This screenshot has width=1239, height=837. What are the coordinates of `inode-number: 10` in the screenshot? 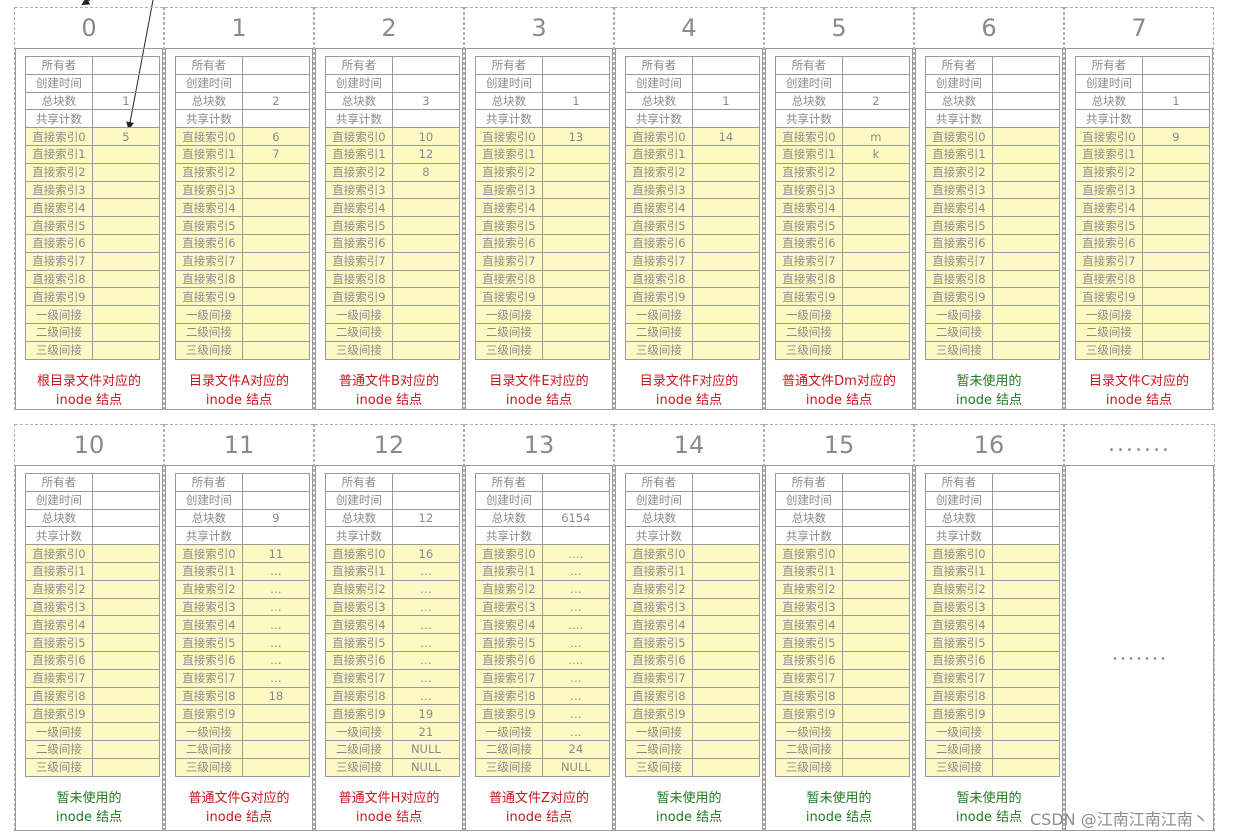 It's located at (89, 445).